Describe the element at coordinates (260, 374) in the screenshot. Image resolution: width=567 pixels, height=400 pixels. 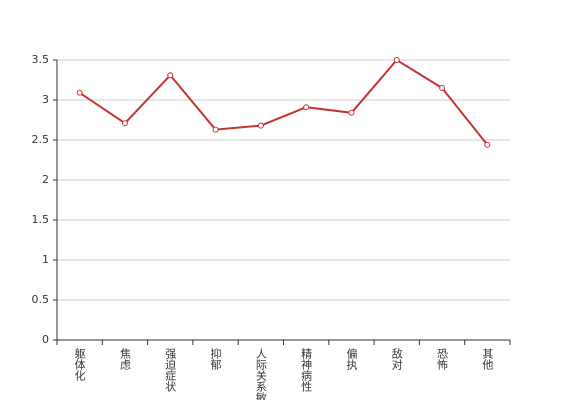
I see `x-tick-label: 人际关系敏感` at that location.